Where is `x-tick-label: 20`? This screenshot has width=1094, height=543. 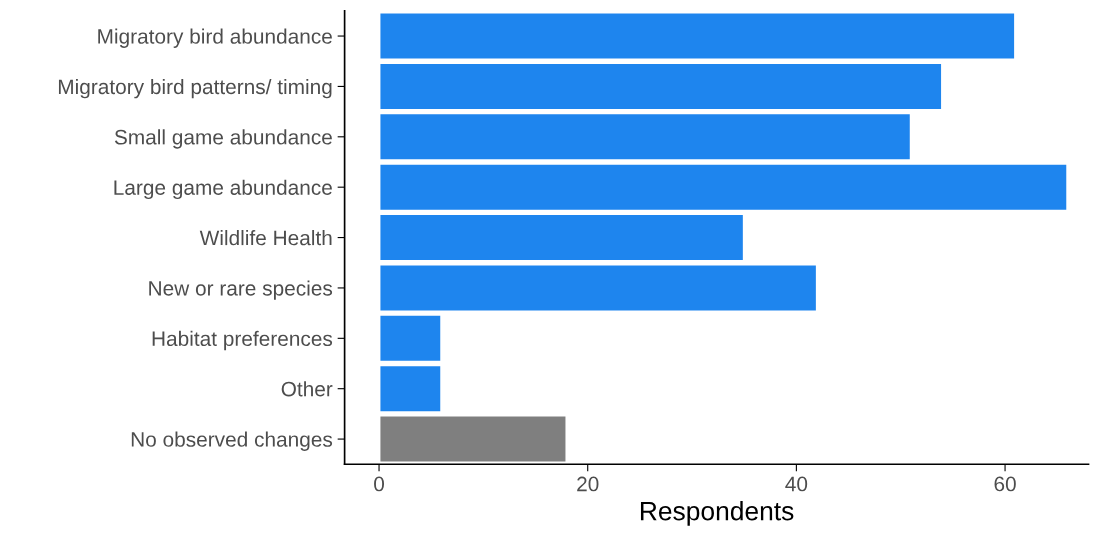 x-tick-label: 20 is located at coordinates (588, 484).